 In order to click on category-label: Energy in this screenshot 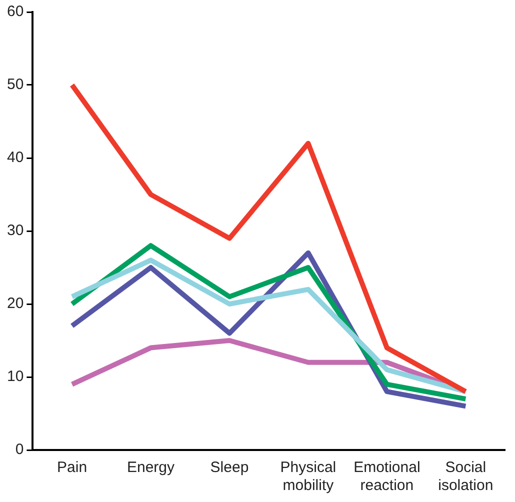, I will do `click(151, 467)`.